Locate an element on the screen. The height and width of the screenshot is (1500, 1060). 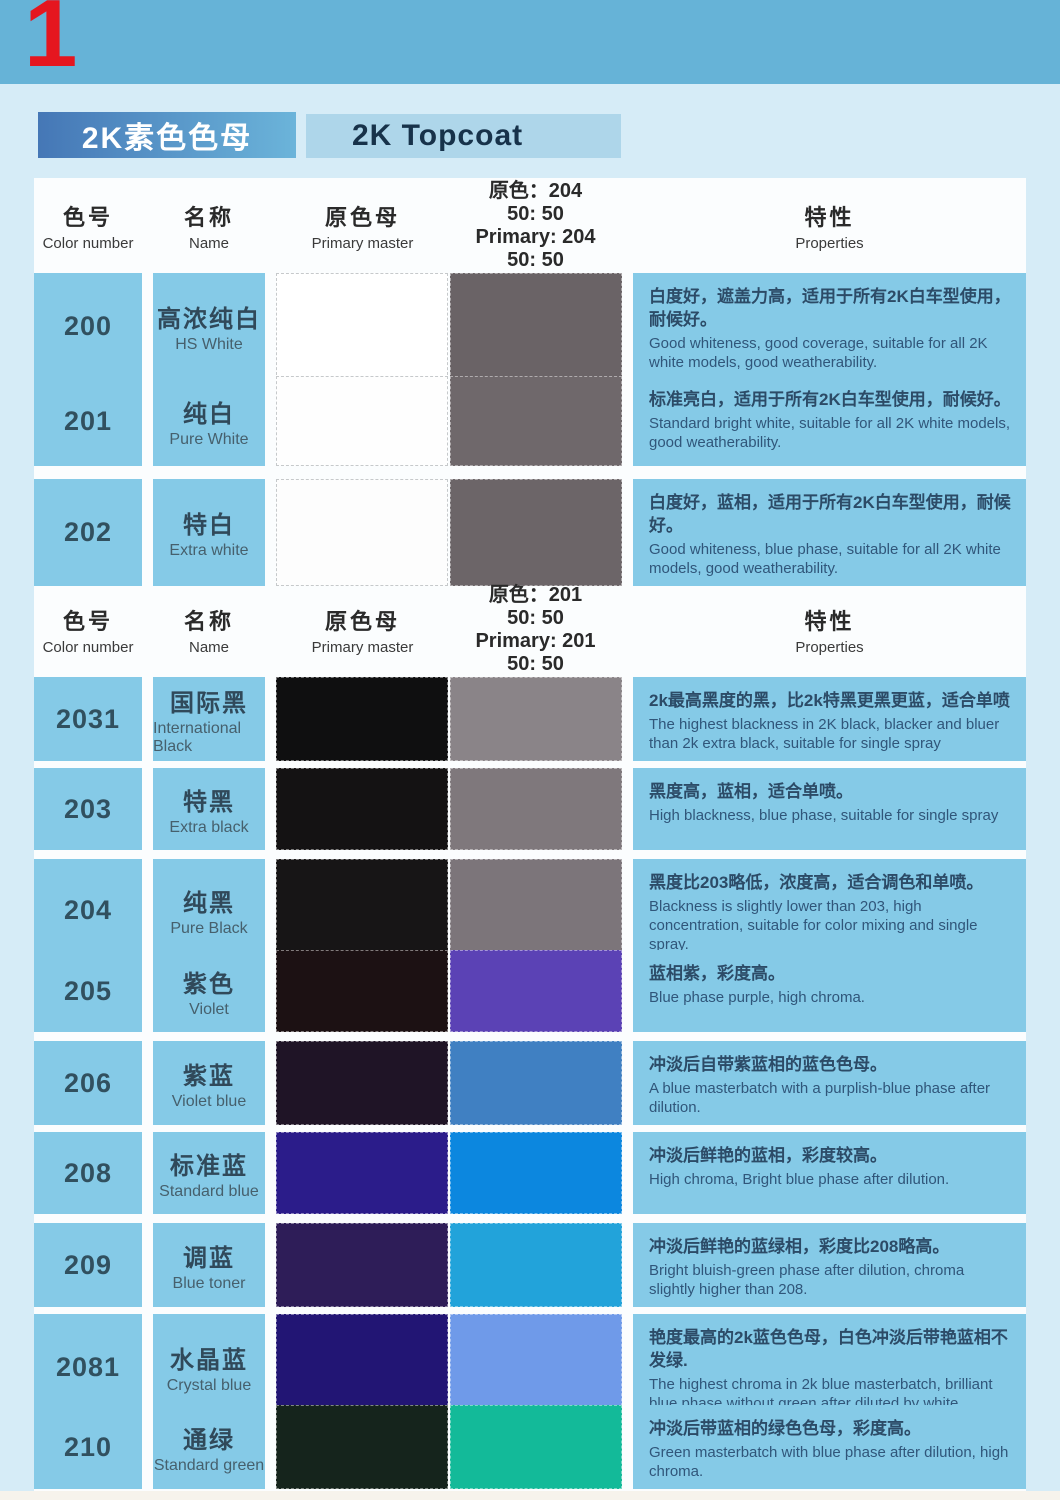
series-badge-cn: 2K素色色母 is located at coordinates (167, 135).